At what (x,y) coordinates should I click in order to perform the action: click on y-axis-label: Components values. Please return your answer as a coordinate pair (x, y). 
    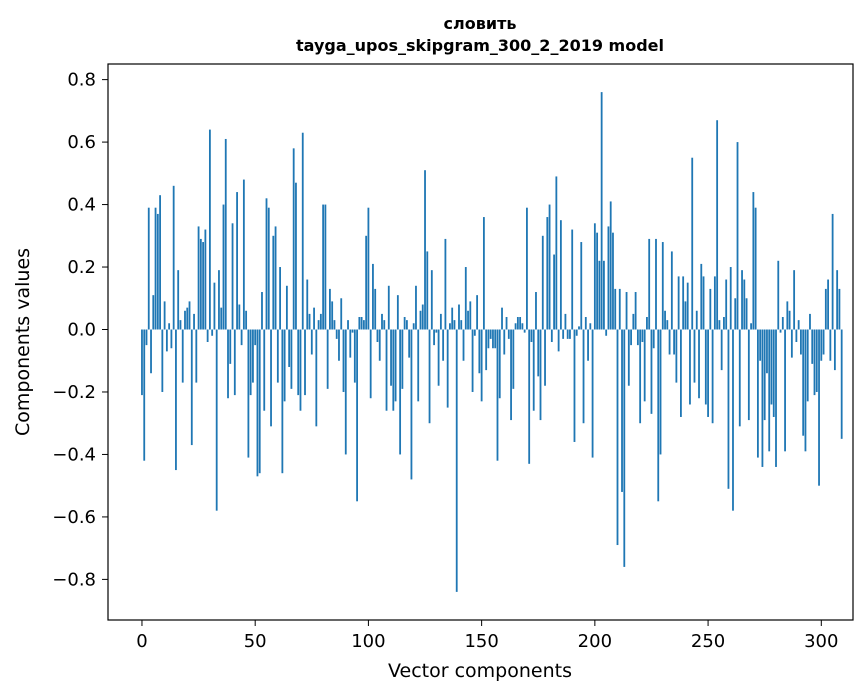
    Looking at the image, I should click on (23, 342).